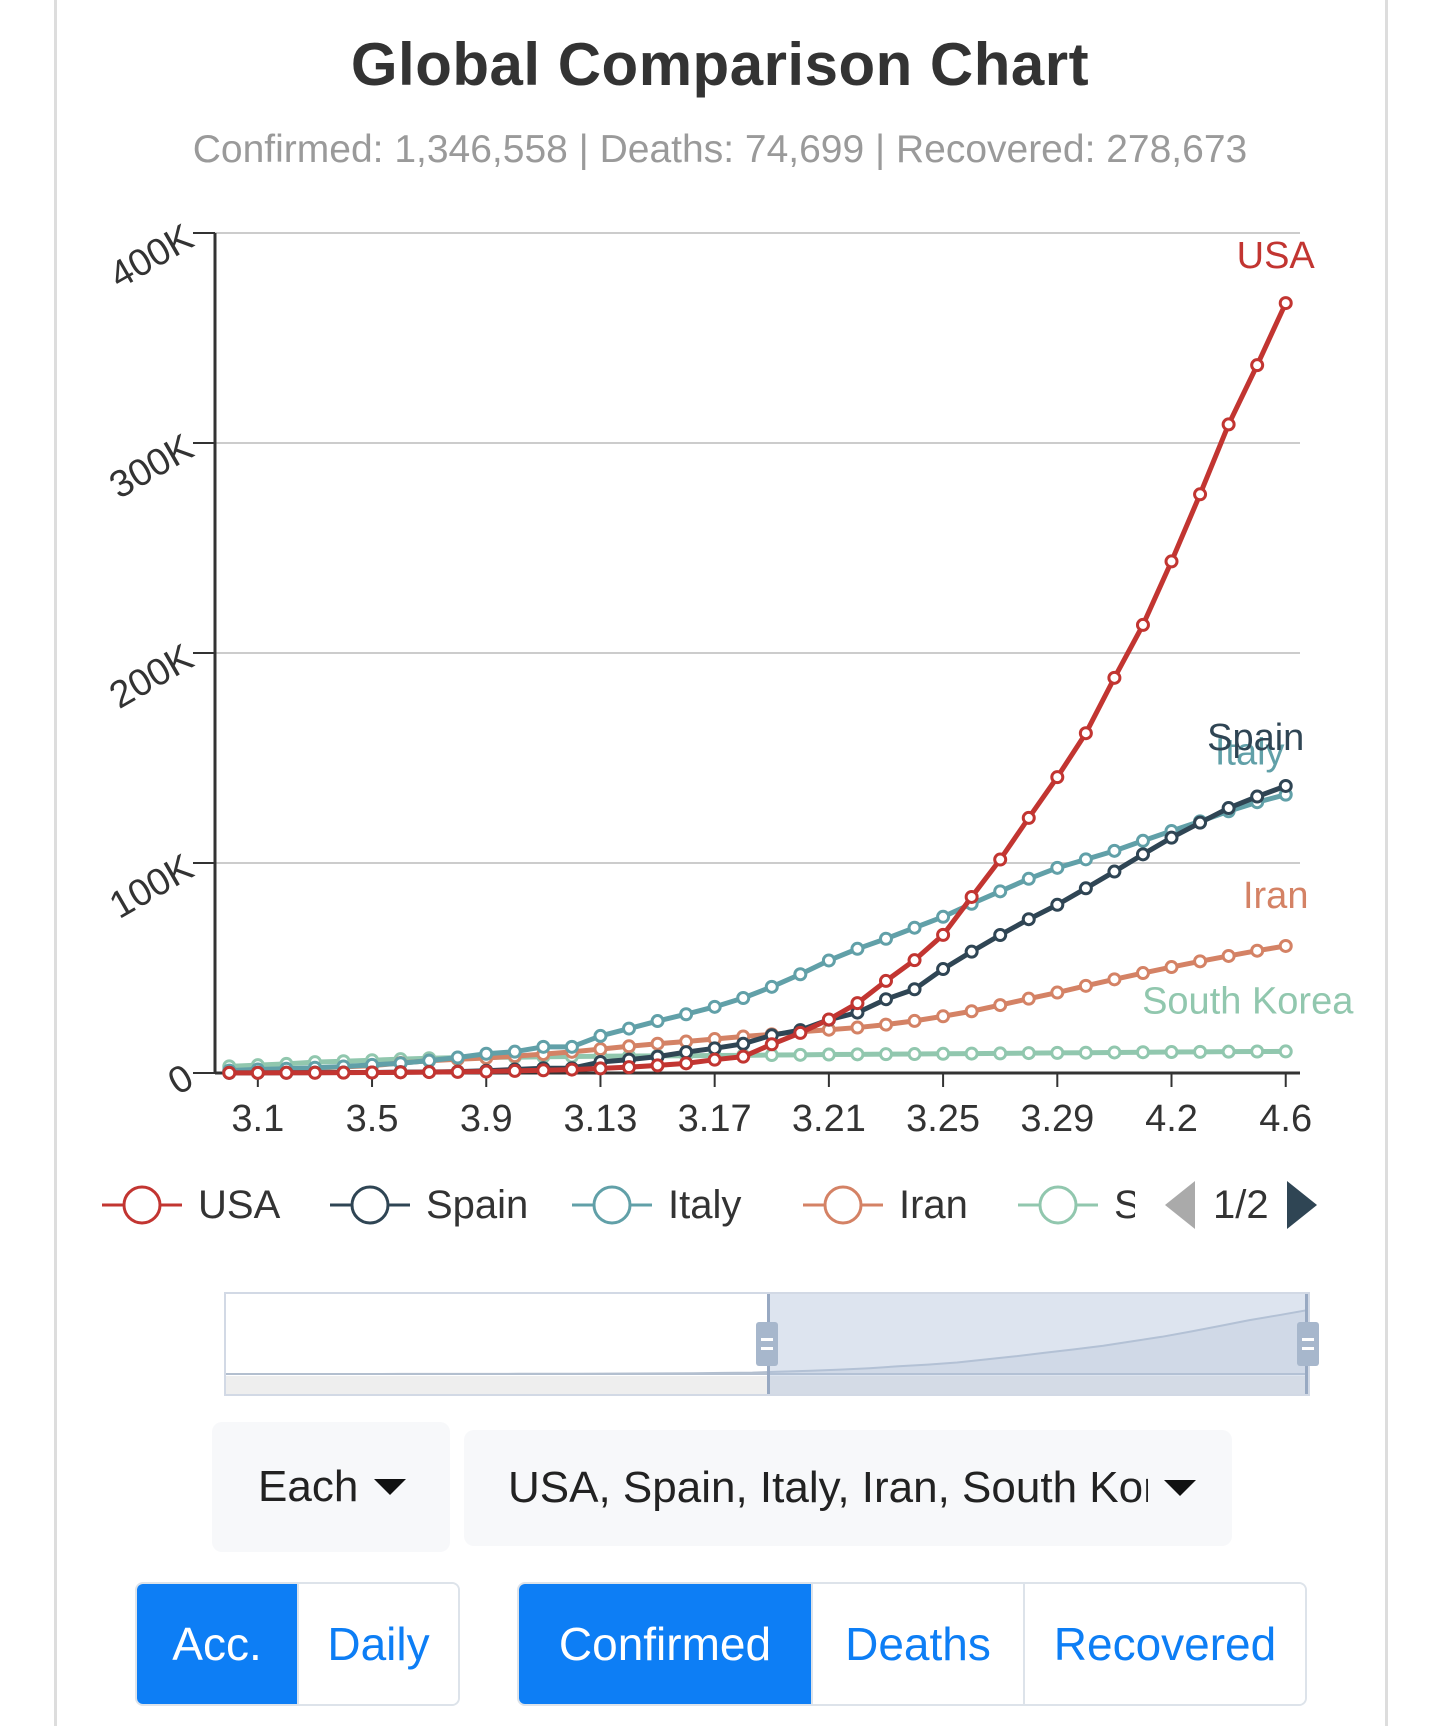 Image resolution: width=1440 pixels, height=1726 pixels. Describe the element at coordinates (665, 1644) in the screenshot. I see `confirmed-button: Confirmed` at that location.